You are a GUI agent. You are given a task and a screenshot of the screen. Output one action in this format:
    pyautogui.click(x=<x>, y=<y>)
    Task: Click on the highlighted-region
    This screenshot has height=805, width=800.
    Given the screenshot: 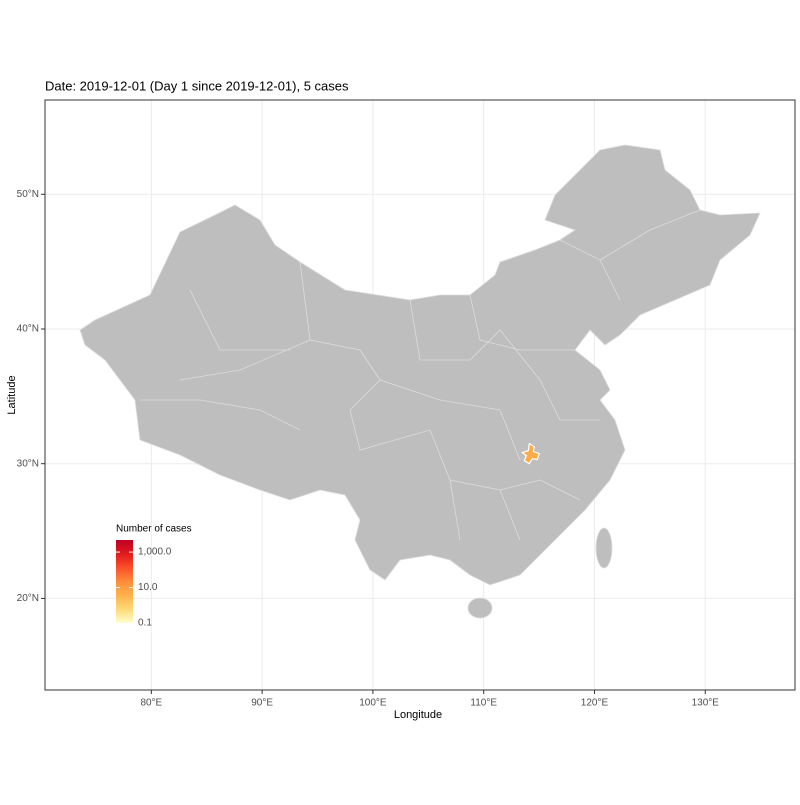 What is the action you would take?
    pyautogui.click(x=531, y=453)
    